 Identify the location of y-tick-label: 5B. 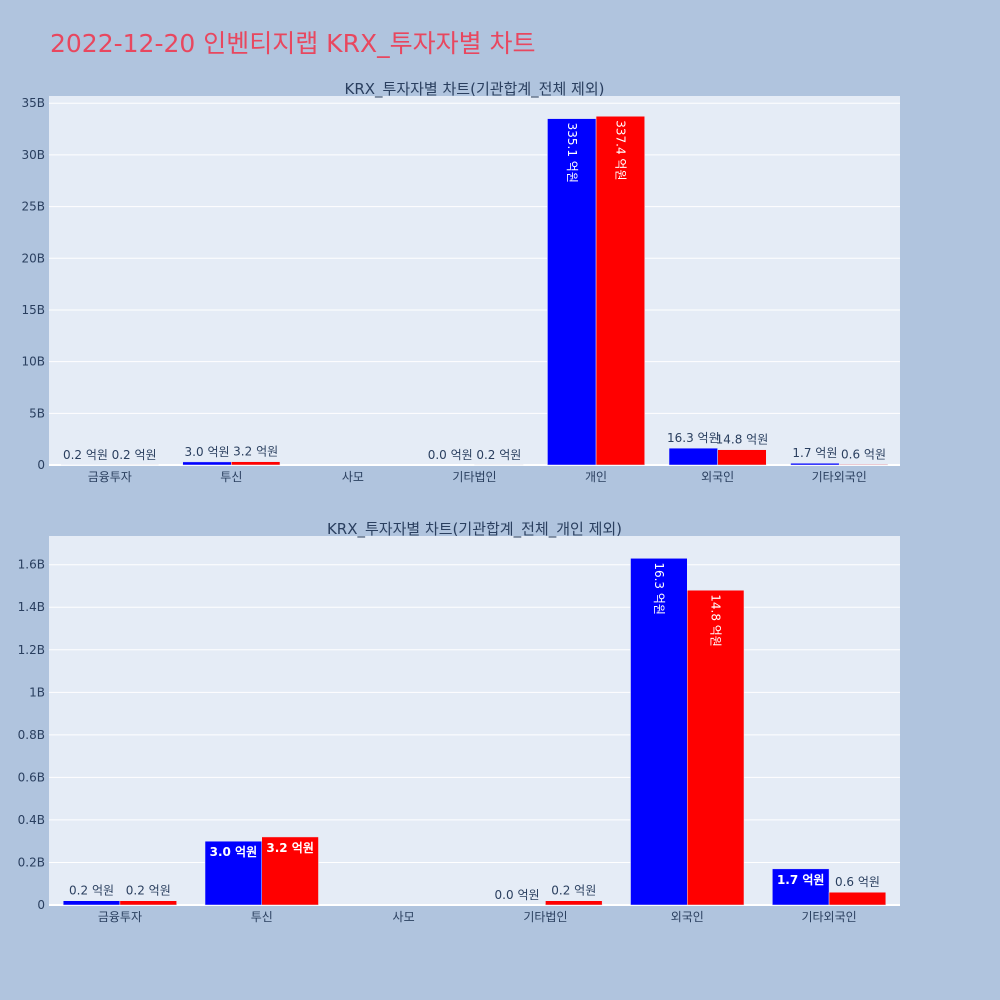
(37, 413).